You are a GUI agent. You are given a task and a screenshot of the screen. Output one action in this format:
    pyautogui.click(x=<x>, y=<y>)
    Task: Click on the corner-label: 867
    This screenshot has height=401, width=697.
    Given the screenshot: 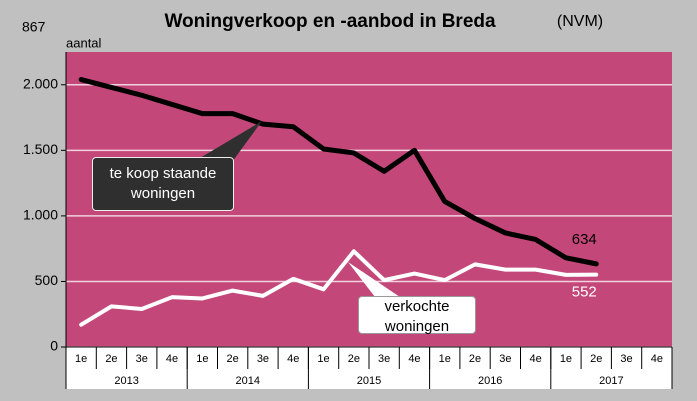 What is the action you would take?
    pyautogui.click(x=34, y=27)
    